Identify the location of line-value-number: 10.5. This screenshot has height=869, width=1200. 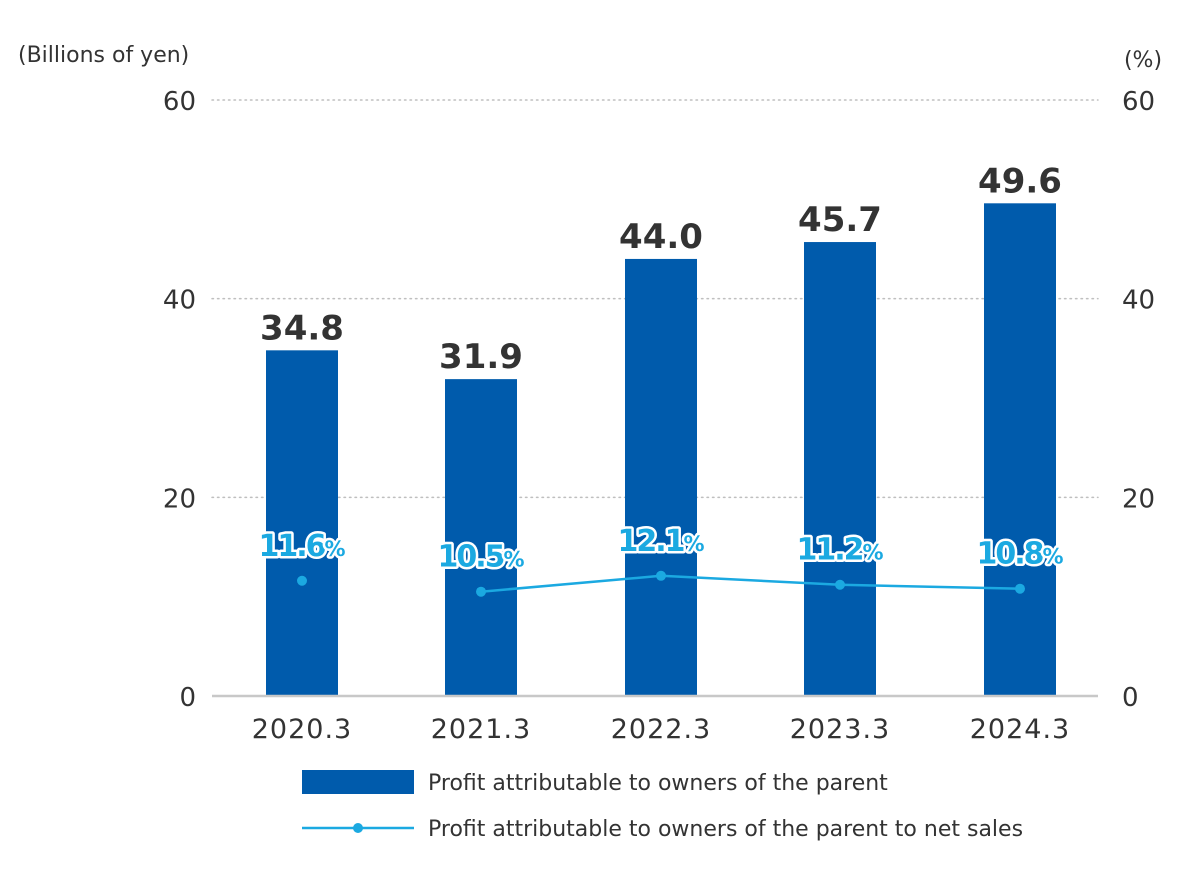
(470, 557).